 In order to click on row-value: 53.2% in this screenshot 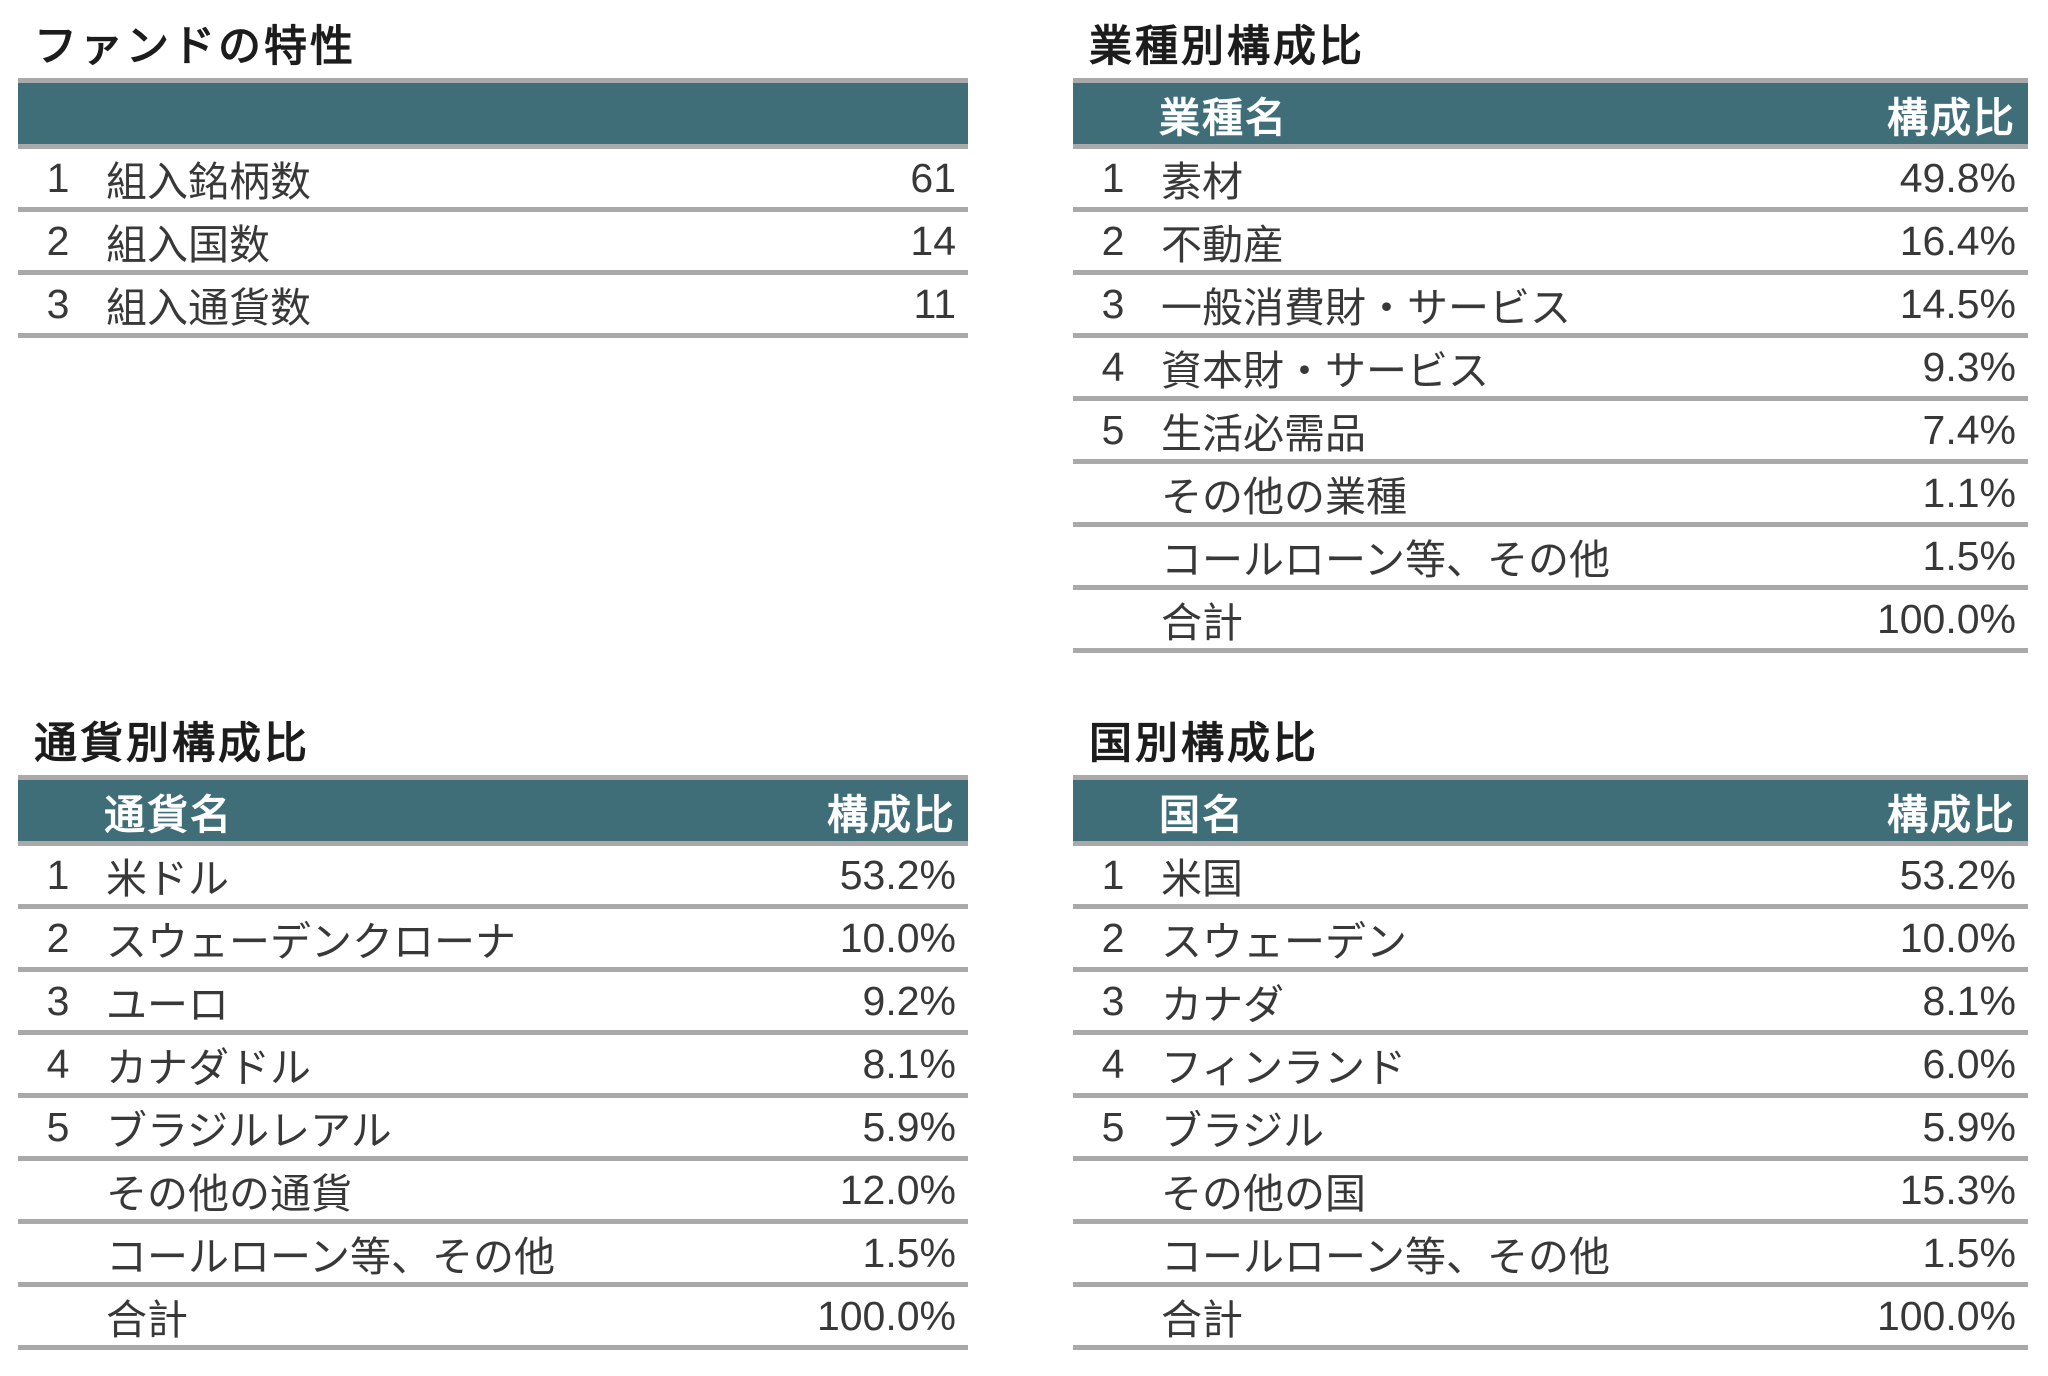, I will do `click(897, 874)`.